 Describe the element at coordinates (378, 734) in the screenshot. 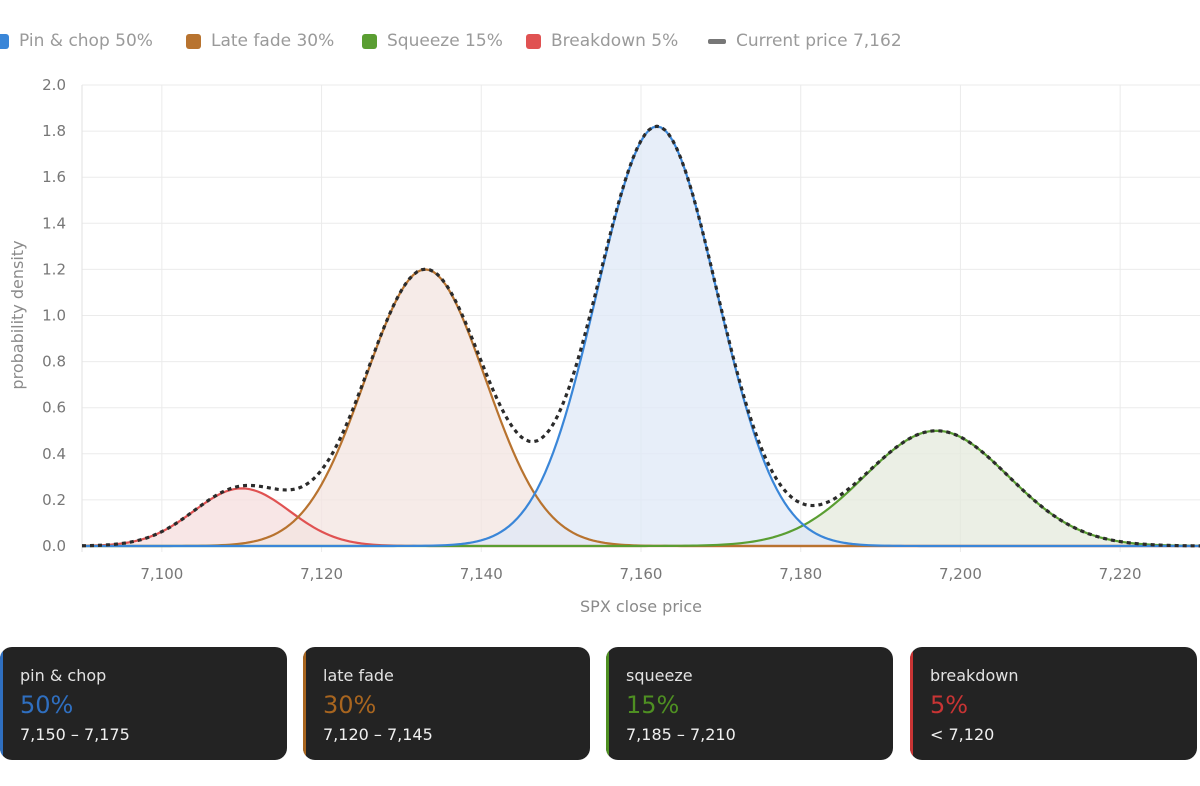

I see `card-range: 7,120 – 7,145` at that location.